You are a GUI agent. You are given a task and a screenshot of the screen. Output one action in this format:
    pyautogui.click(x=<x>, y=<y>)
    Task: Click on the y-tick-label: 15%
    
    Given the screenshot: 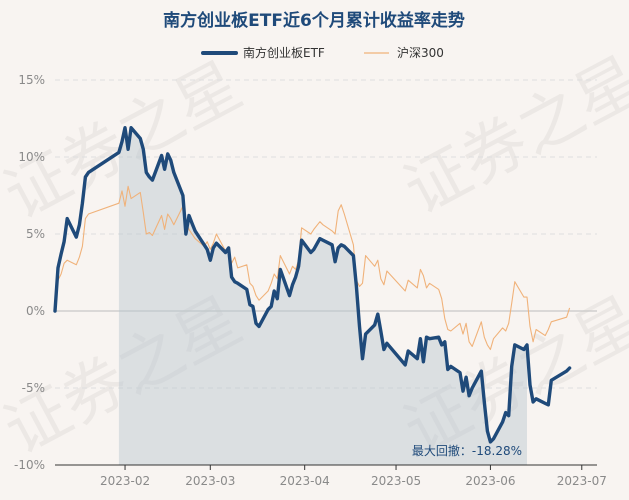 What is the action you would take?
    pyautogui.click(x=31, y=80)
    